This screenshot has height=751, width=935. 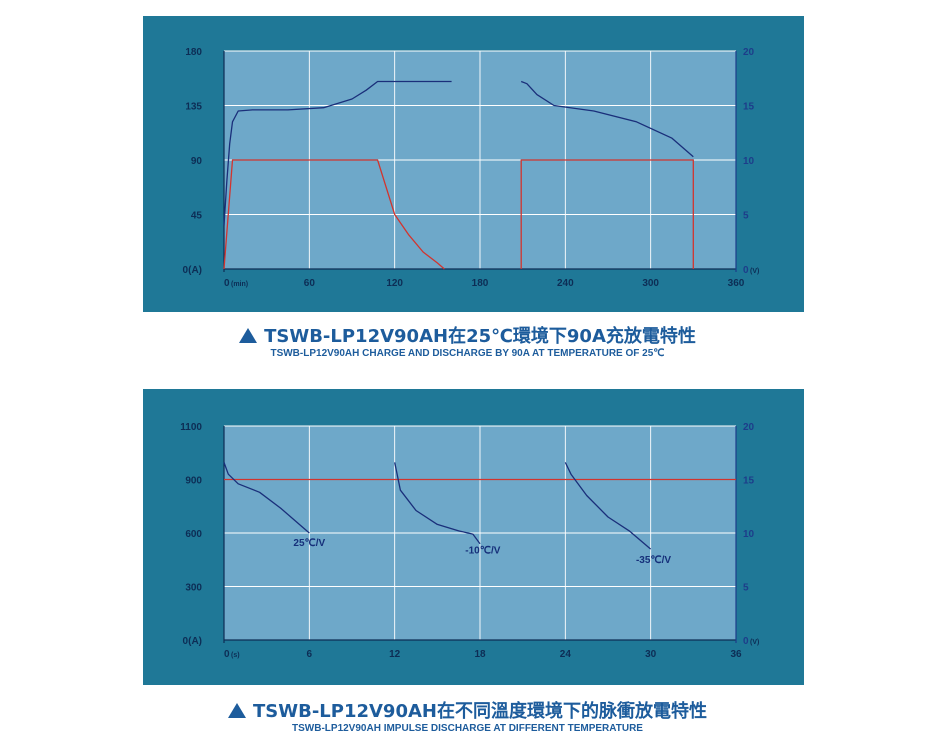 I want to click on x-tick-label: 300, so click(x=650, y=283).